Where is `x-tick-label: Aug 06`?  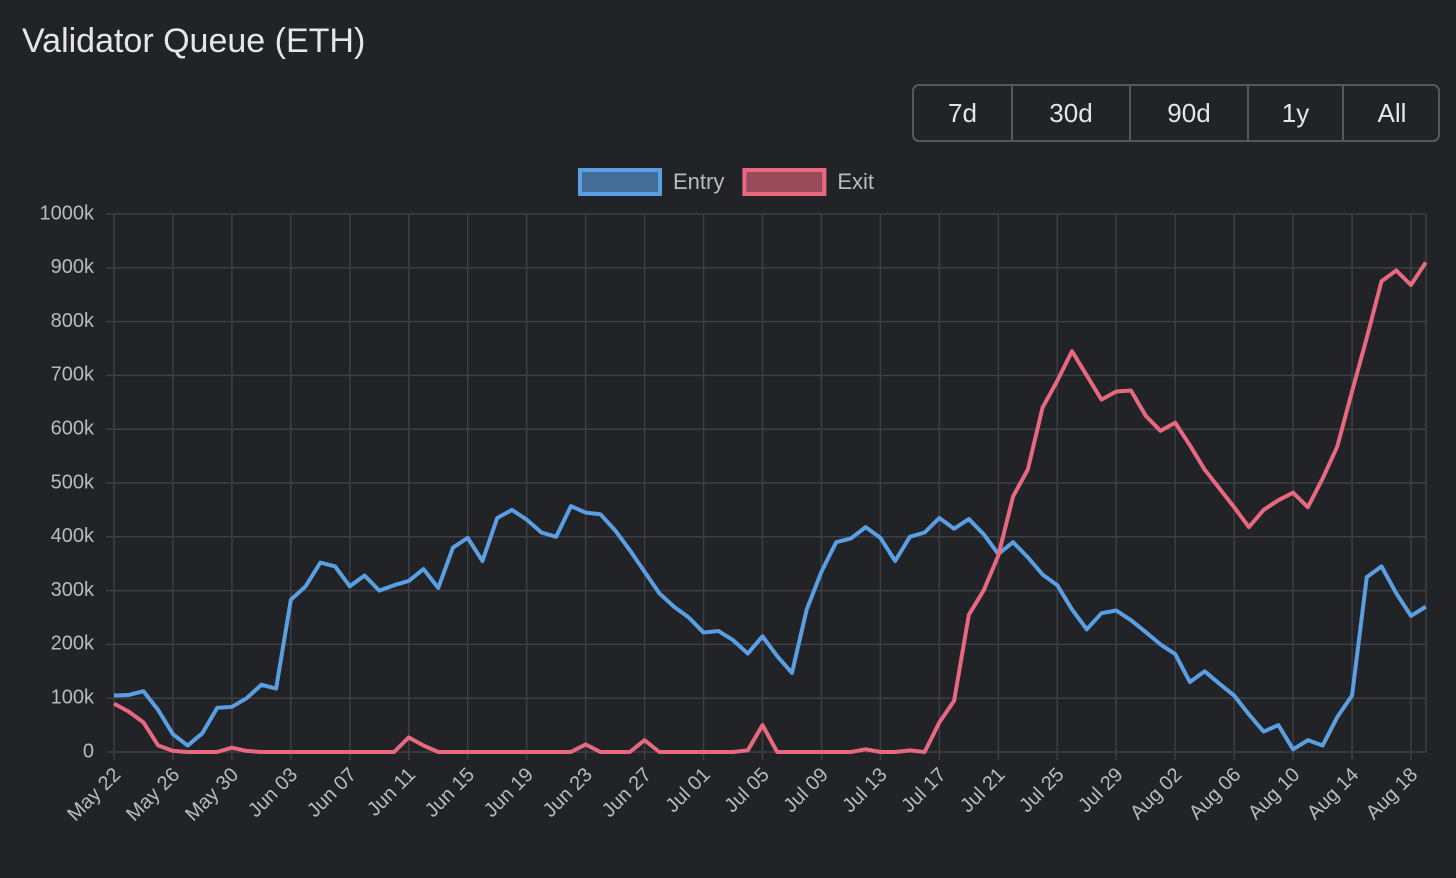 x-tick-label: Aug 06 is located at coordinates (1215, 794).